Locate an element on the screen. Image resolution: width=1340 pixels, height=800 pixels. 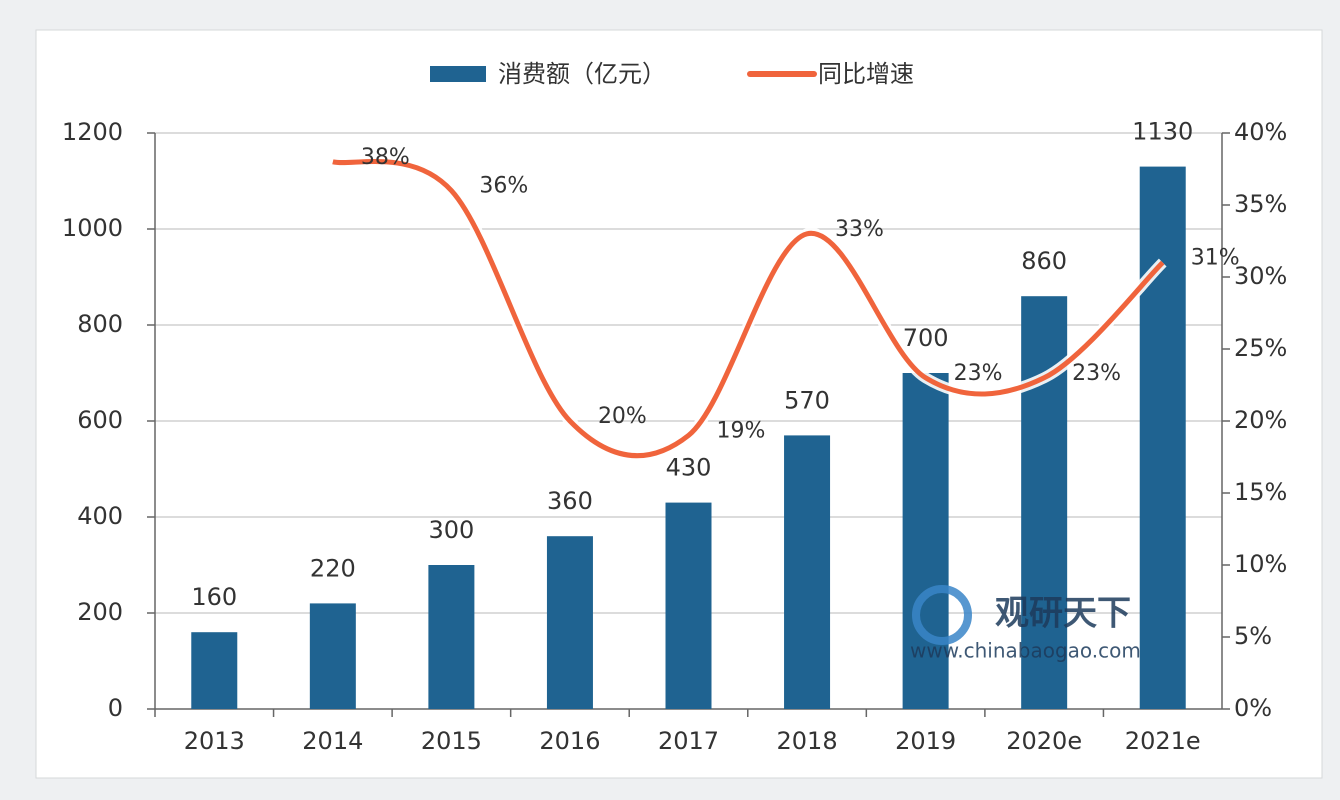
y2-tick-label: 30% is located at coordinates (1260, 276).